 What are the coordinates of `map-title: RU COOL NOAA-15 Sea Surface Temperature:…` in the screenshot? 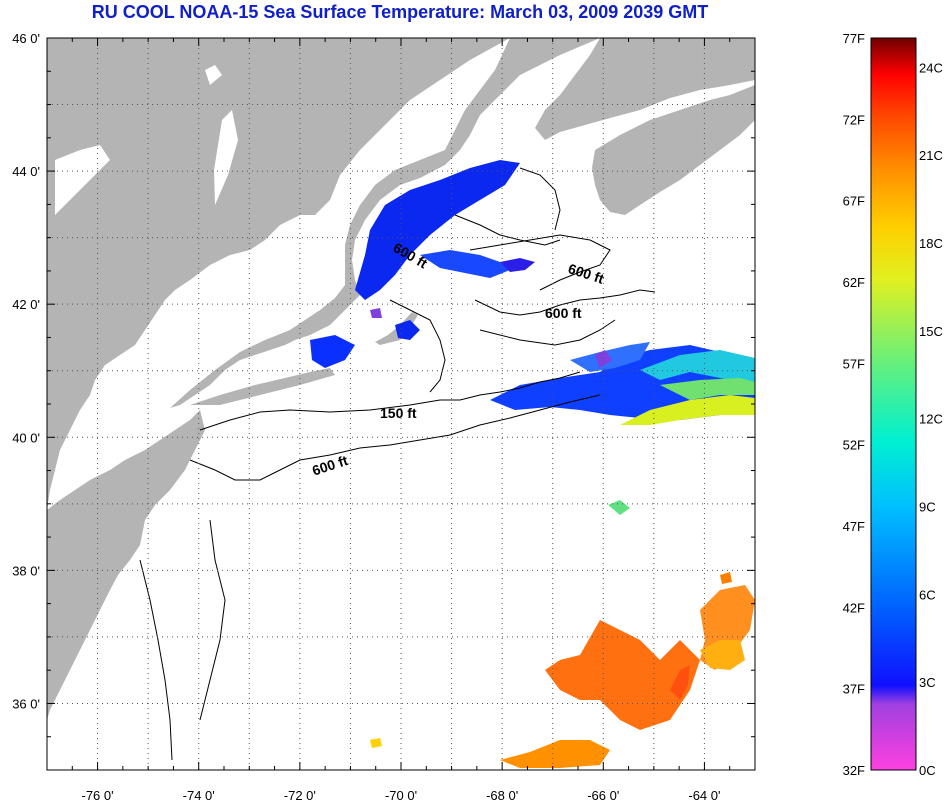 It's located at (400, 12).